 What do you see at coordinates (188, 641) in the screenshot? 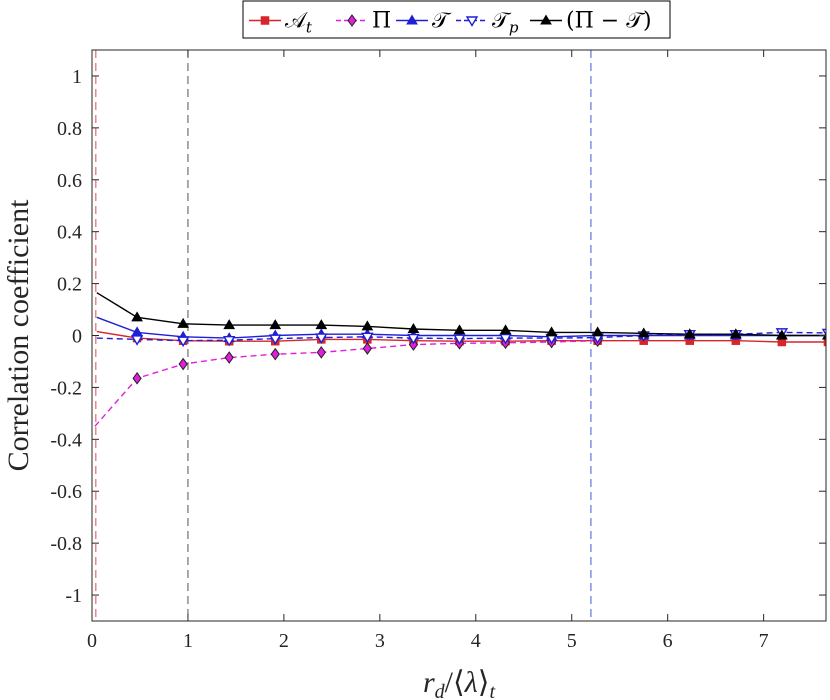
I see `x-tick-label-1: 1` at bounding box center [188, 641].